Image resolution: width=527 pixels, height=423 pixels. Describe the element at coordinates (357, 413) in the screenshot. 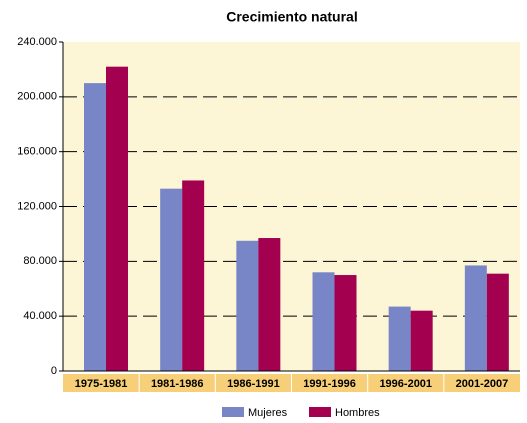

I see `legend-label: Hombres` at that location.